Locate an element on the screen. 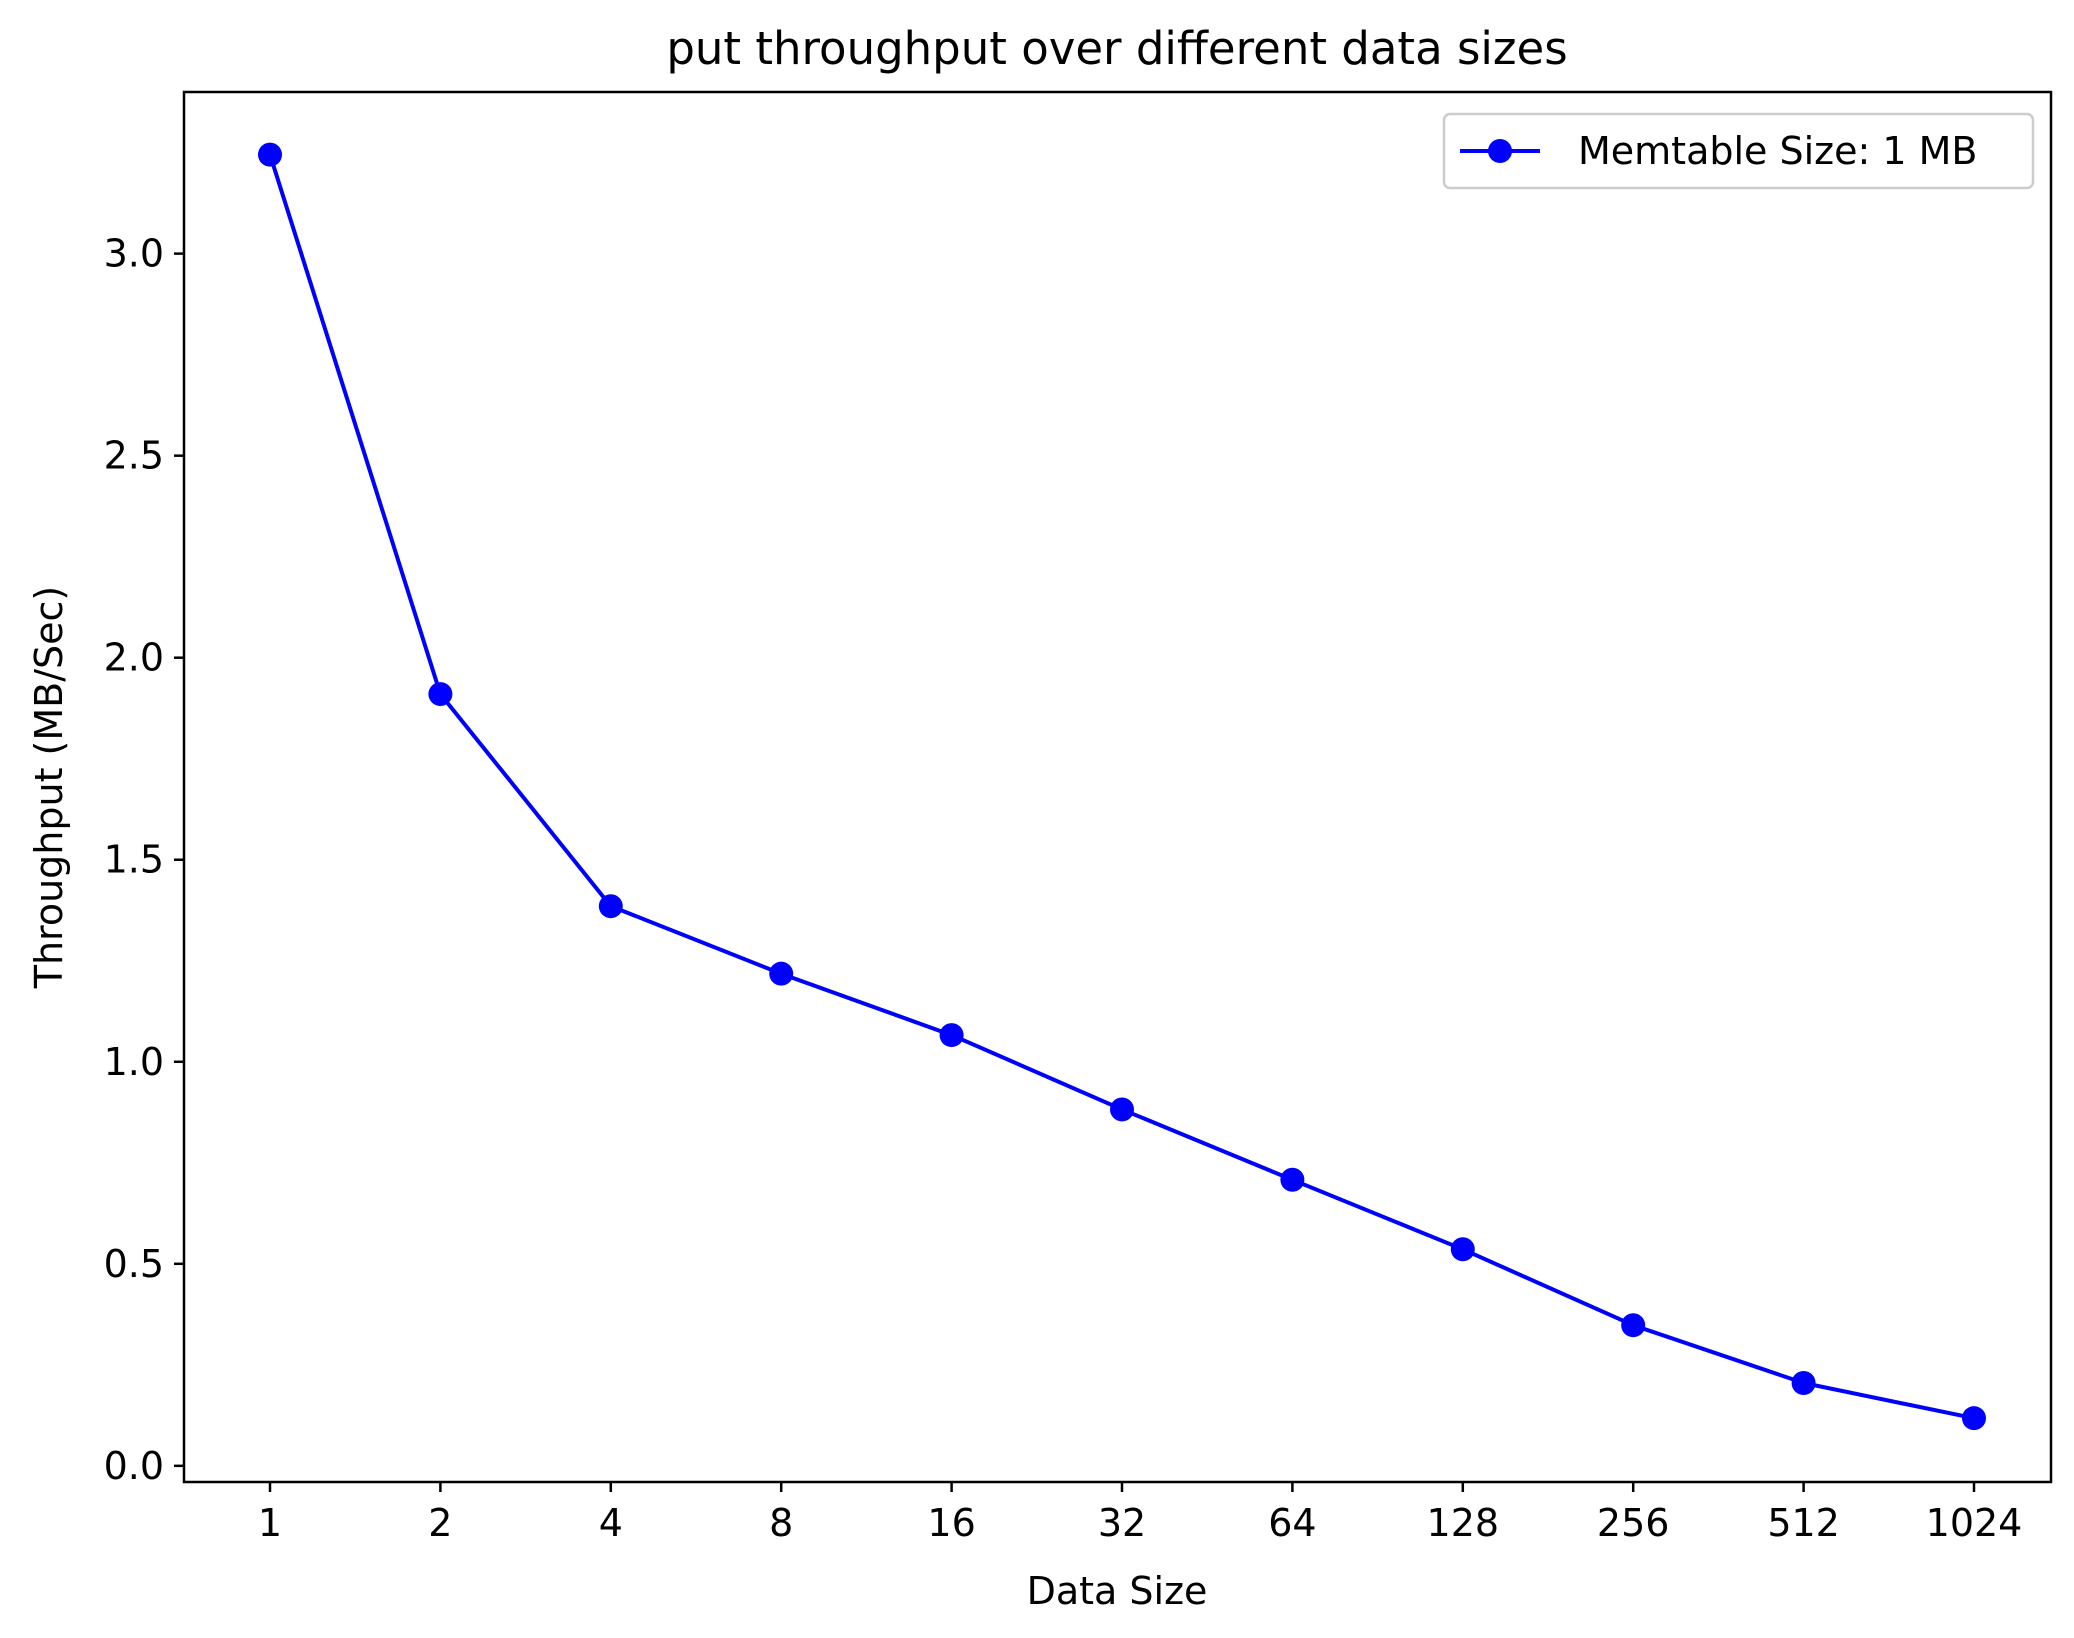  x-tick-label: 64 is located at coordinates (1292, 1523).